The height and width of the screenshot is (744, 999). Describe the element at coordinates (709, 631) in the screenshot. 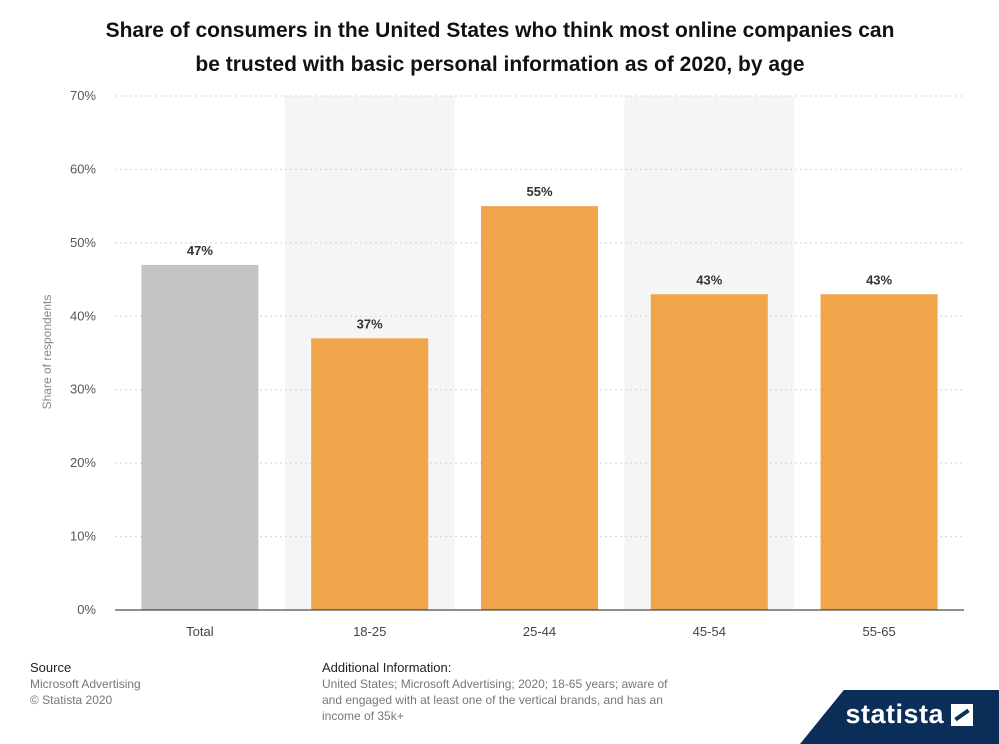

I see `x-tick-label: 45-54` at that location.